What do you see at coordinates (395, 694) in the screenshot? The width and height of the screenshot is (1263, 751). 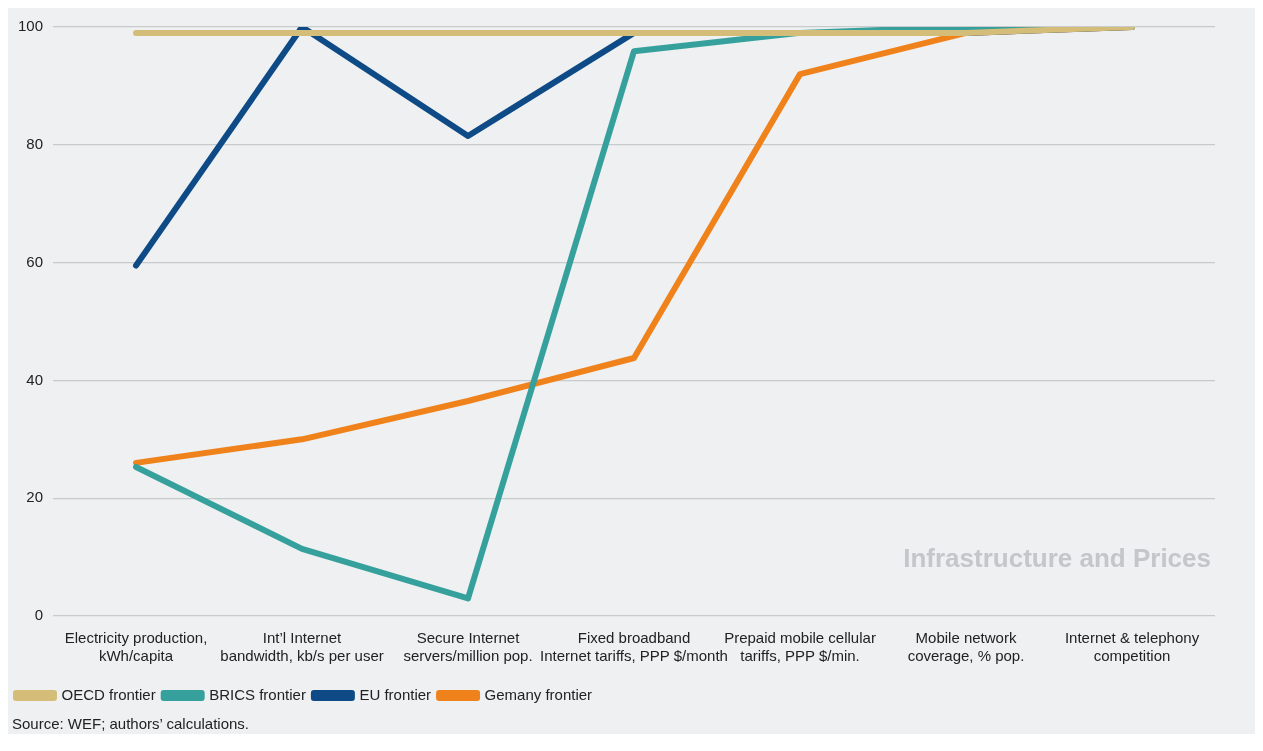 I see `legend-label: EU frontier` at bounding box center [395, 694].